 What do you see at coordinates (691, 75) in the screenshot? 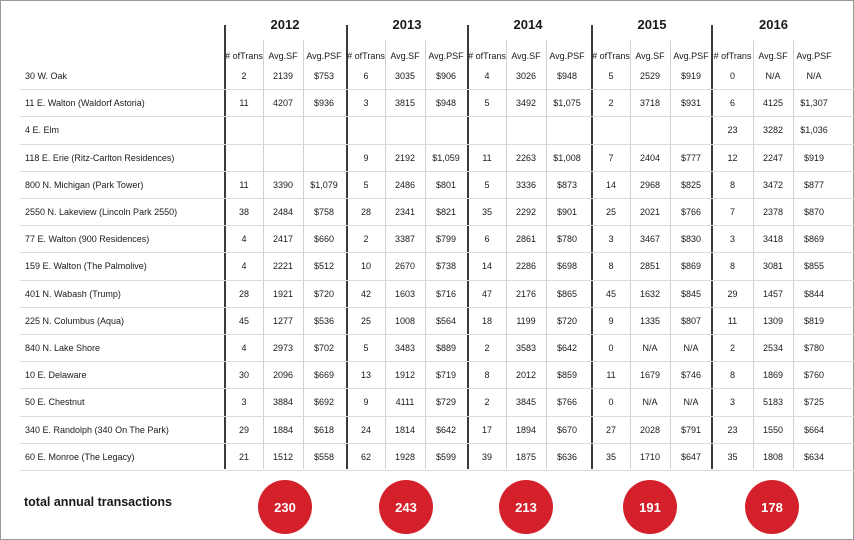
I see `table-cell: $919` at bounding box center [691, 75].